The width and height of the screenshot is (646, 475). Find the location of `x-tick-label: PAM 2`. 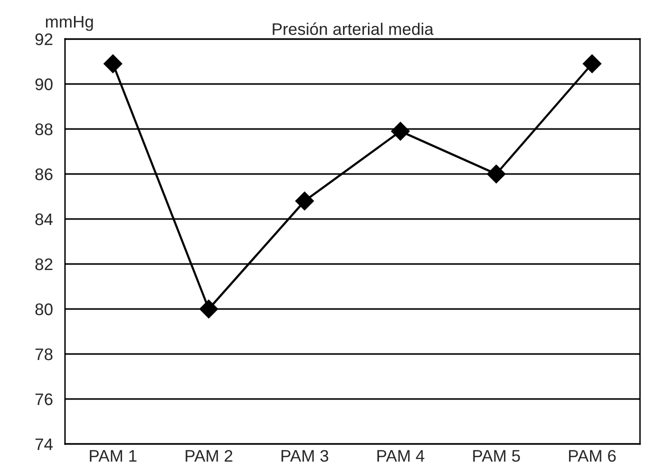

x-tick-label: PAM 2 is located at coordinates (209, 456).